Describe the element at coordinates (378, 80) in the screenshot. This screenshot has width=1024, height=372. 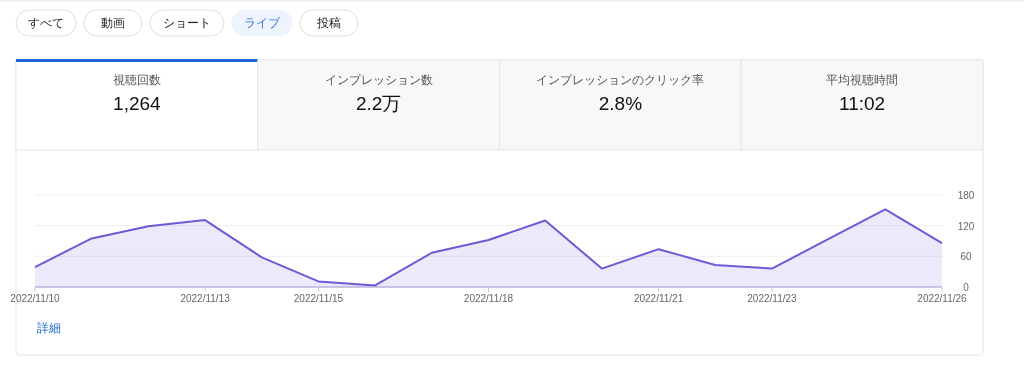
I see `text: インプレッション数` at that location.